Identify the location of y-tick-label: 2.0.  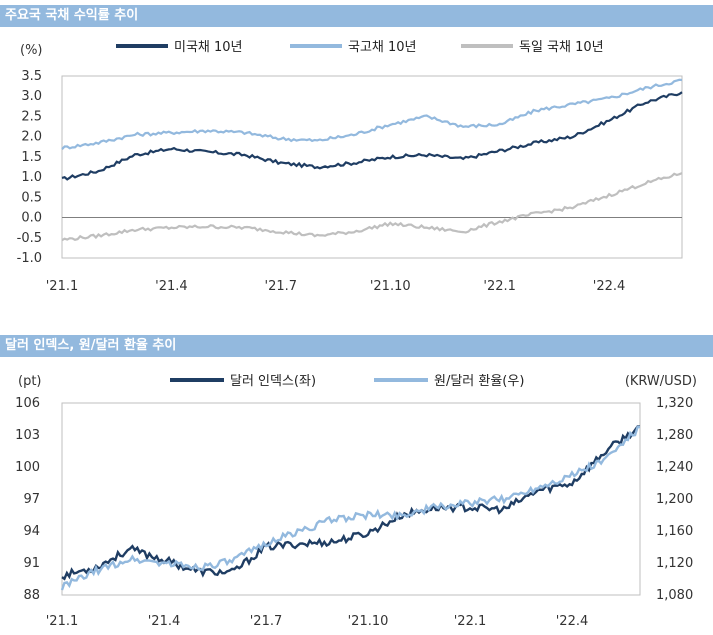
(31, 137).